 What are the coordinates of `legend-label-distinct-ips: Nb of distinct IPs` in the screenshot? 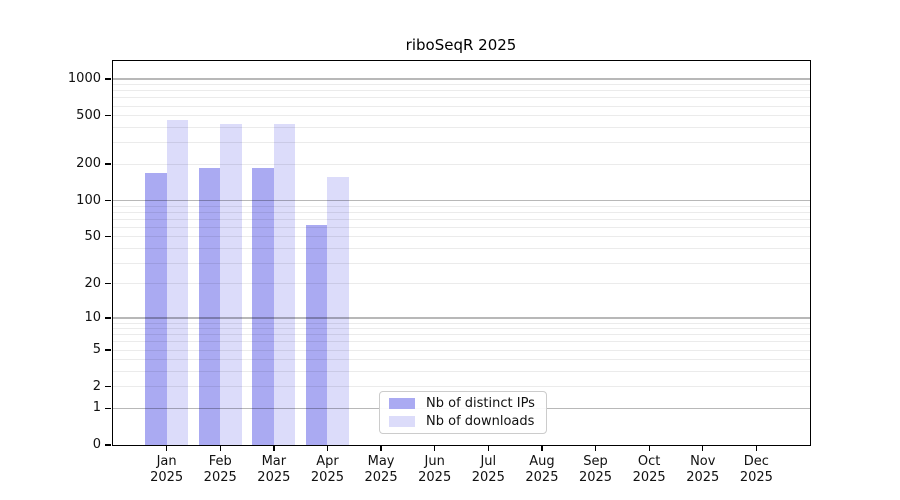 It's located at (480, 404).